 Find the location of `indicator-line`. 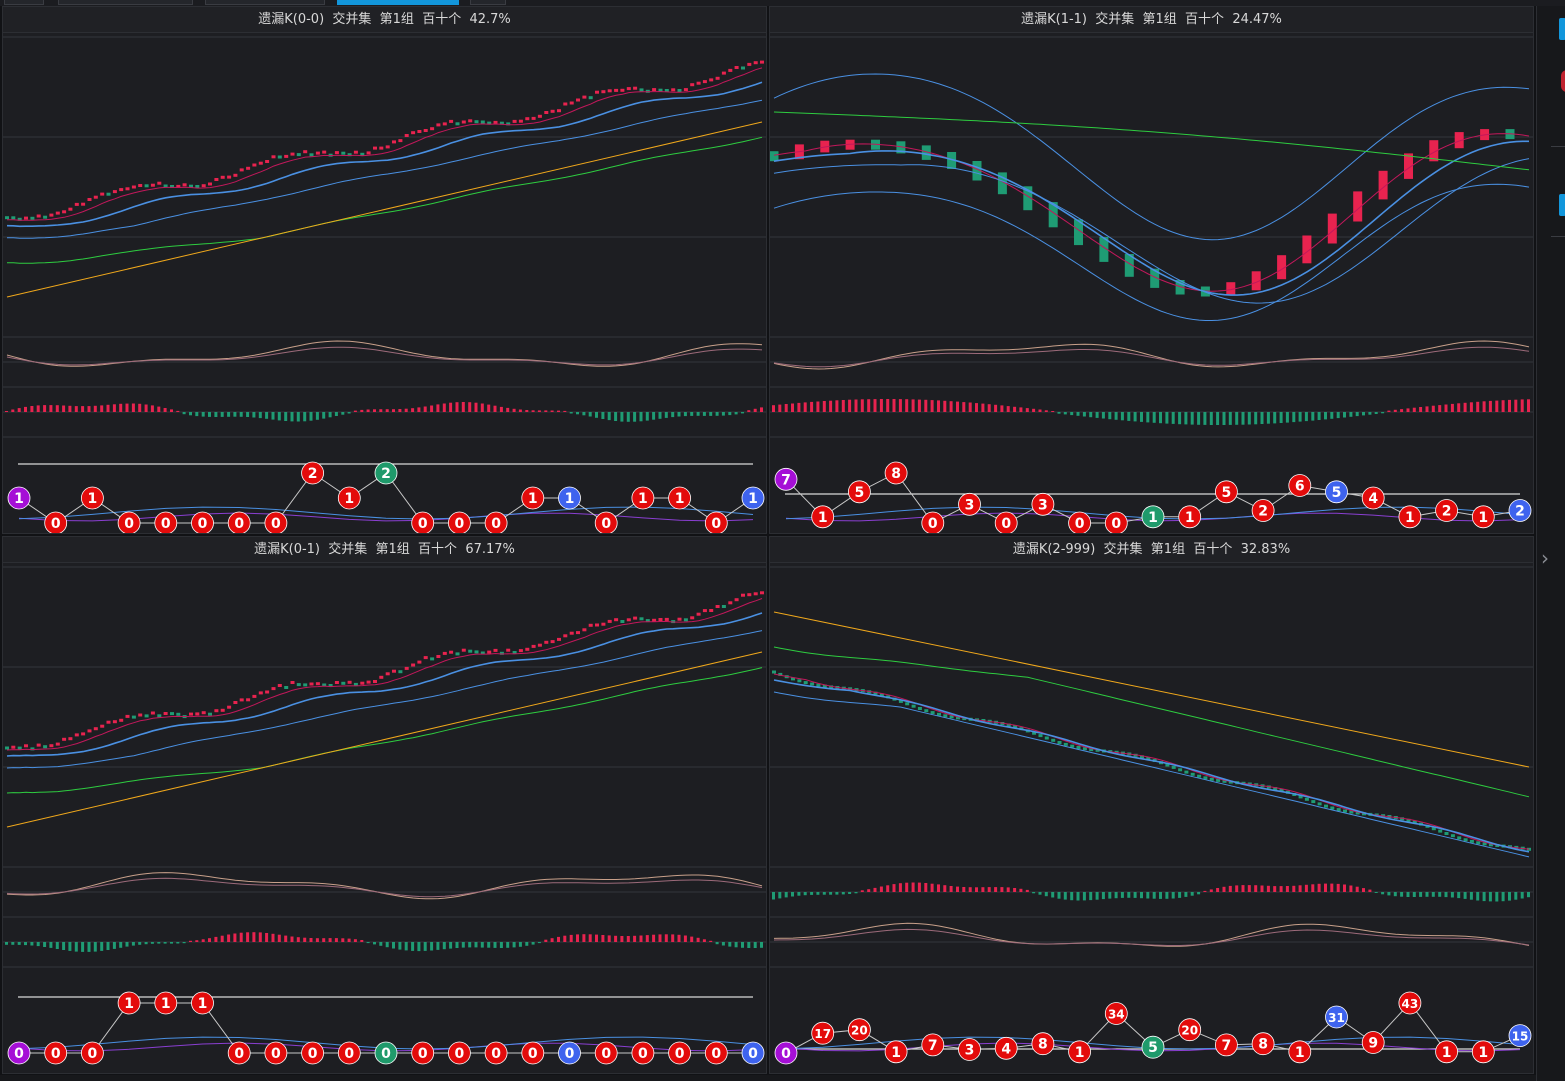

indicator-line is located at coordinates (1151, 934).